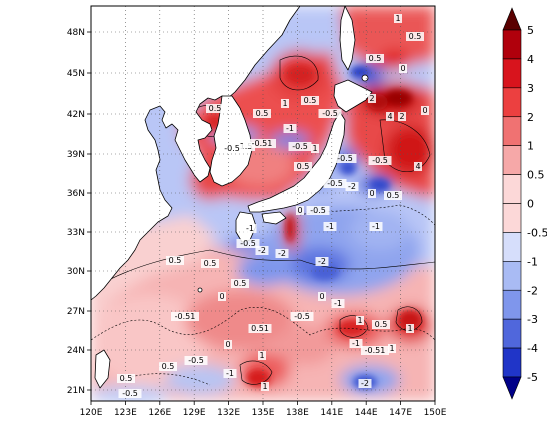 The image size is (547, 427). Describe the element at coordinates (524, 203) in the screenshot. I see `colorbar: 5 4 3 2 1 0.5 0 -0.5 -1 -2 -3 -4 -5` at that location.